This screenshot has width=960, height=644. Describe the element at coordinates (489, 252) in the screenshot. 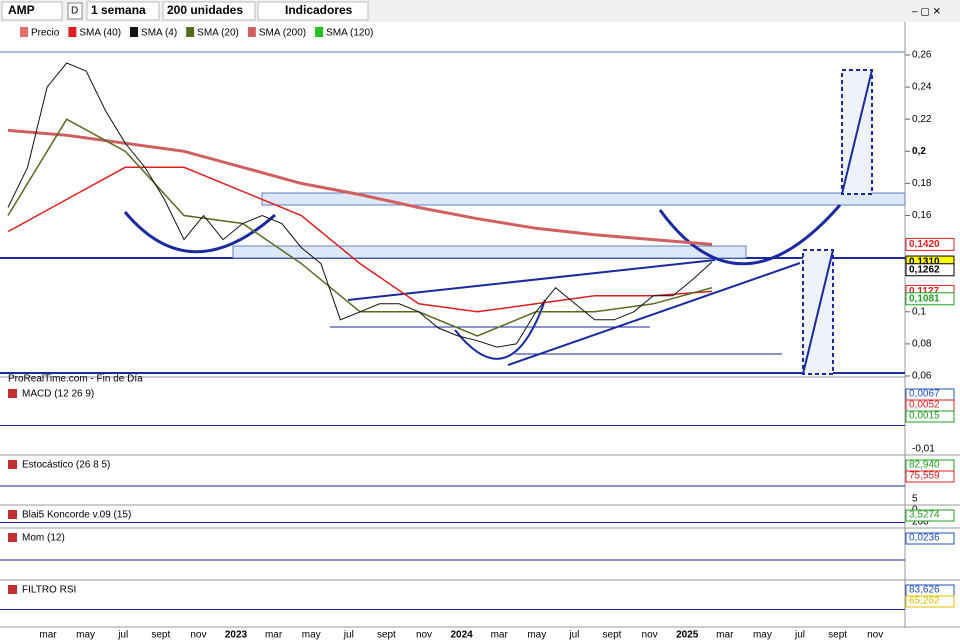

I see `zone` at that location.